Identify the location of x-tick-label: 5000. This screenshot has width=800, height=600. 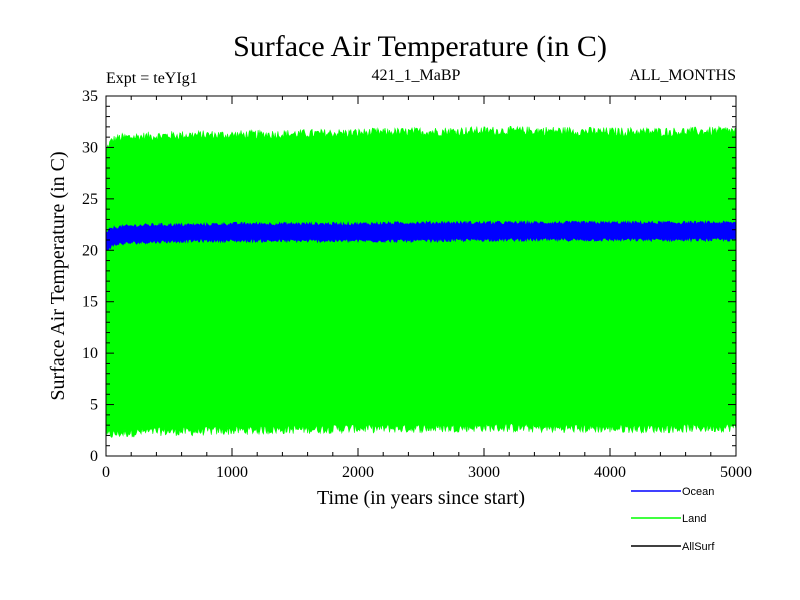
(736, 472).